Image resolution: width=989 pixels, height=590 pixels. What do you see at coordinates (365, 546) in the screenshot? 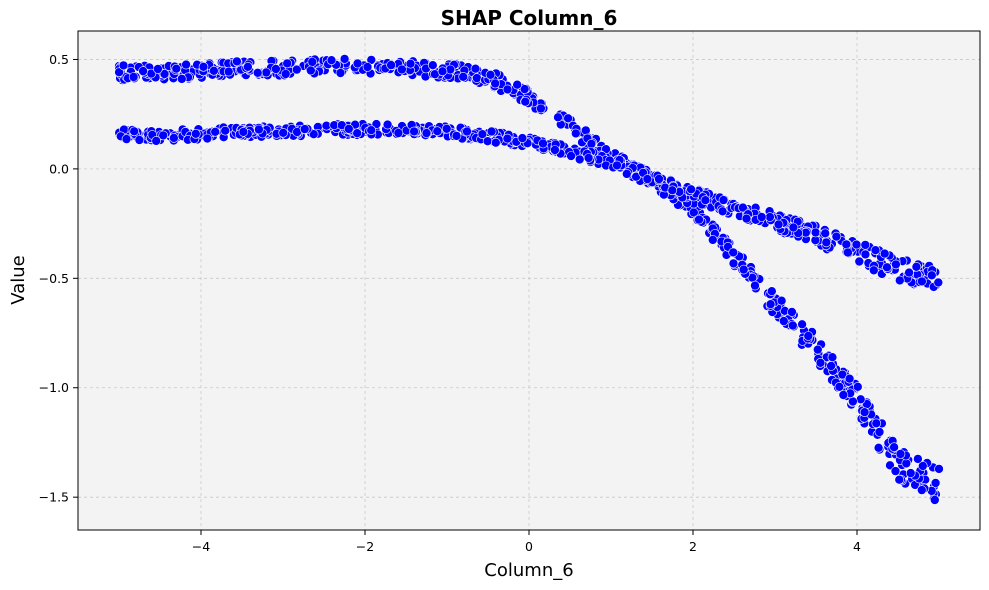
I see `x-tick-label: −2` at bounding box center [365, 546].